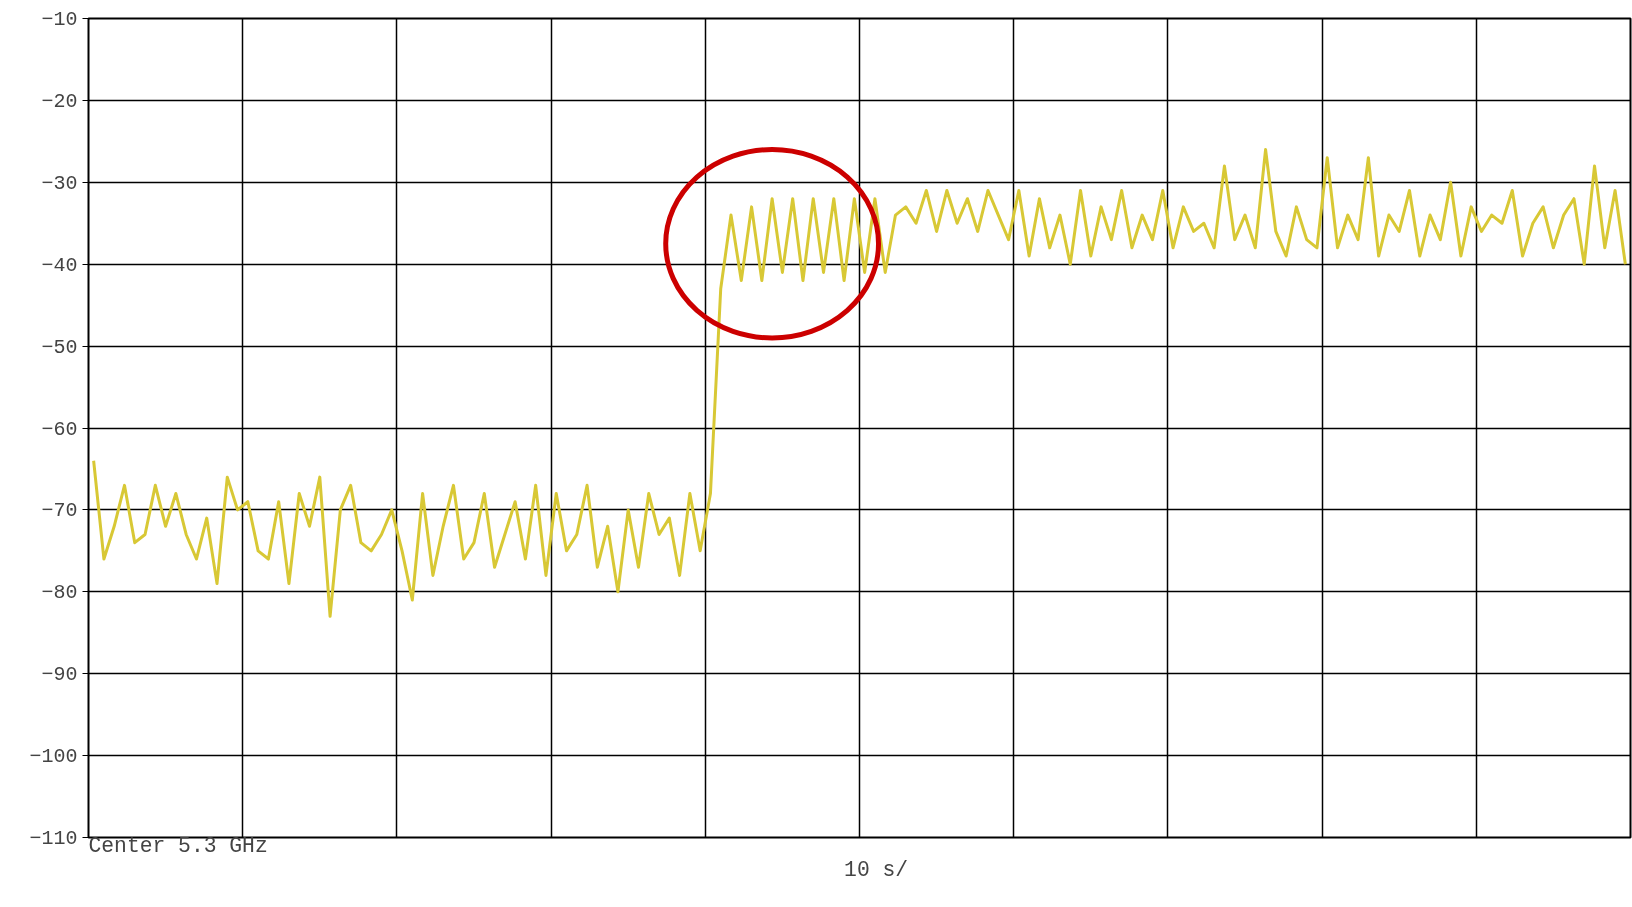  Describe the element at coordinates (59, 265) in the screenshot. I see `y-tick-label: −40` at that location.